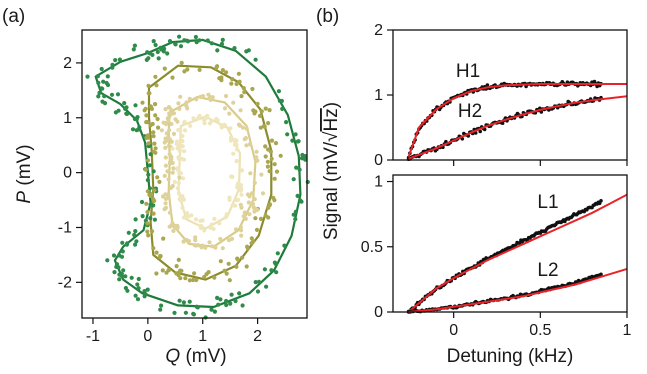 The height and width of the screenshot is (374, 647). Describe the element at coordinates (203, 356) in the screenshot. I see `x-axis-unit: (mV)` at that location.